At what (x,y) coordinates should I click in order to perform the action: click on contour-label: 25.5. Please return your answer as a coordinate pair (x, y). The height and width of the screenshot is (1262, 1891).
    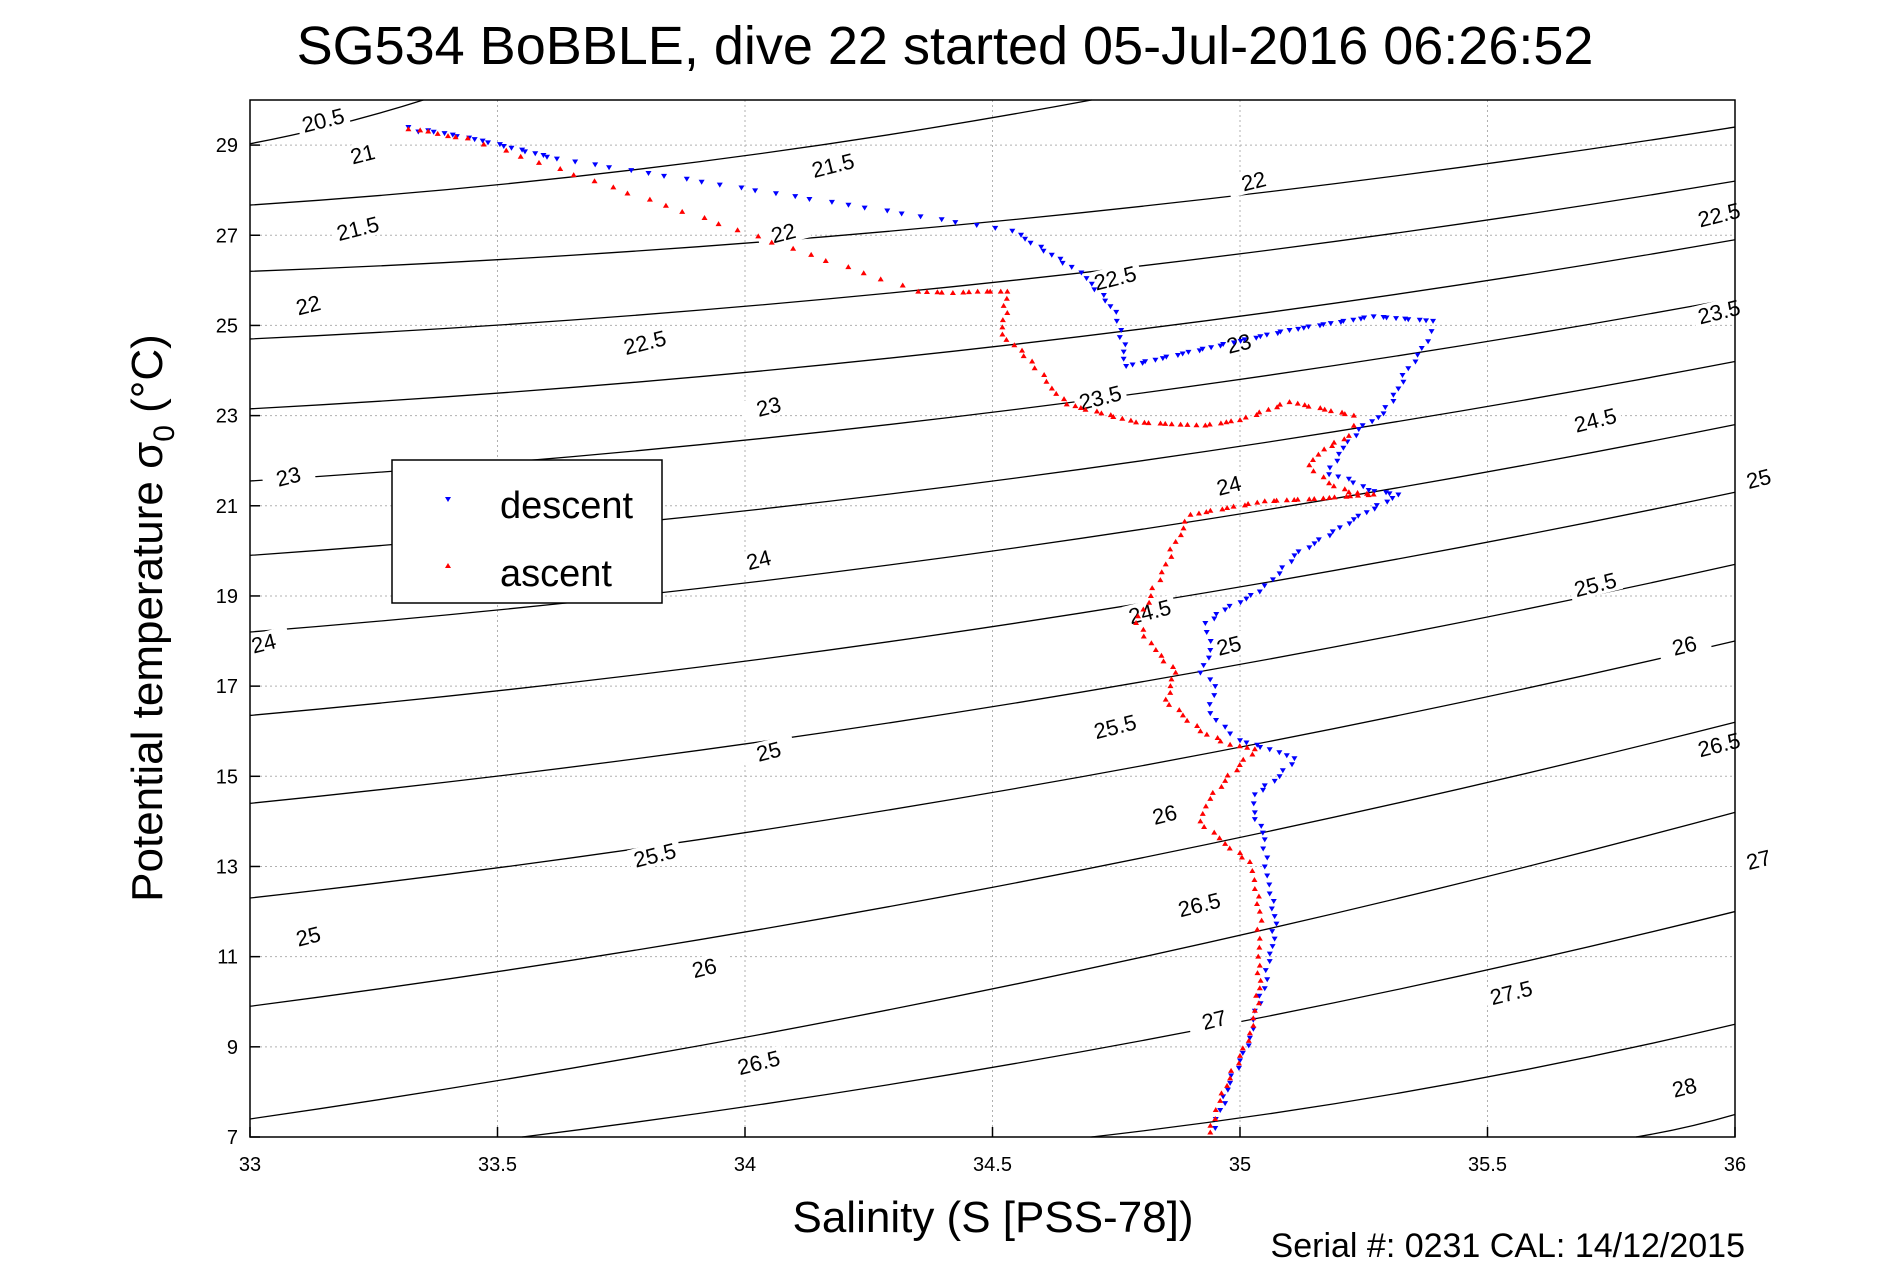
    Looking at the image, I should click on (655, 855).